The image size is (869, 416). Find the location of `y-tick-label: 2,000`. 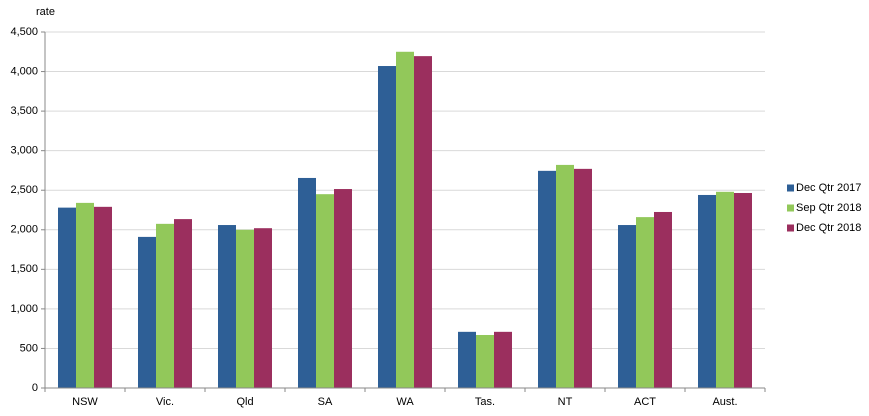

y-tick-label: 2,000 is located at coordinates (24, 230).